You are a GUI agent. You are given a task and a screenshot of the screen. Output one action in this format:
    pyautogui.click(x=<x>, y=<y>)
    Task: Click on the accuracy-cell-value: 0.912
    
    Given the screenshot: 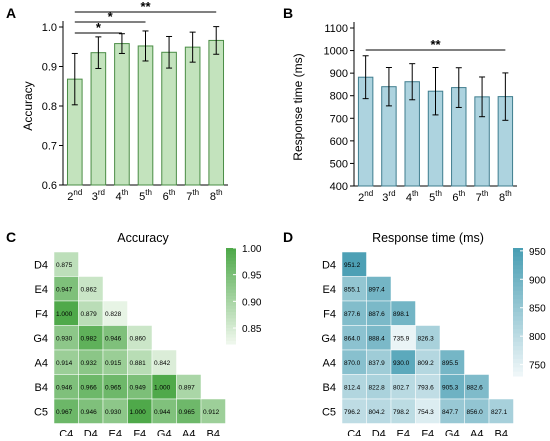 What is the action you would take?
    pyautogui.click(x=211, y=412)
    